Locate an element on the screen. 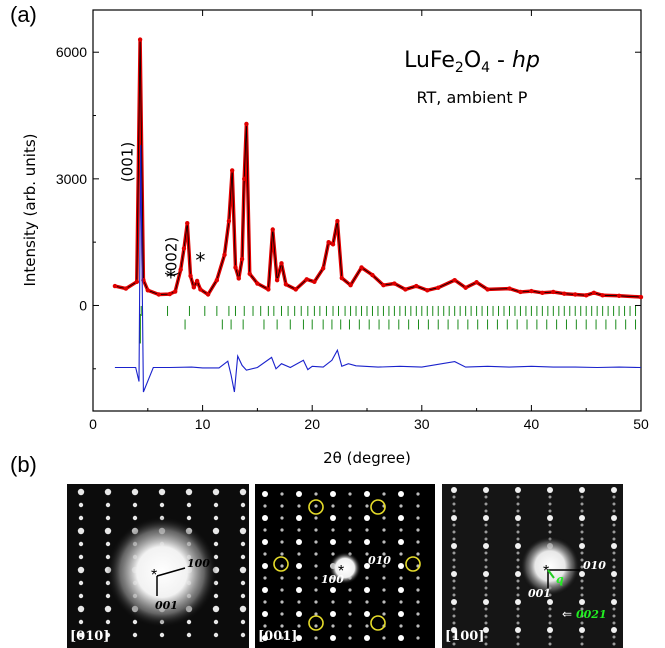 This screenshot has height=648, width=665. x-tick-label: 10 is located at coordinates (203, 424).